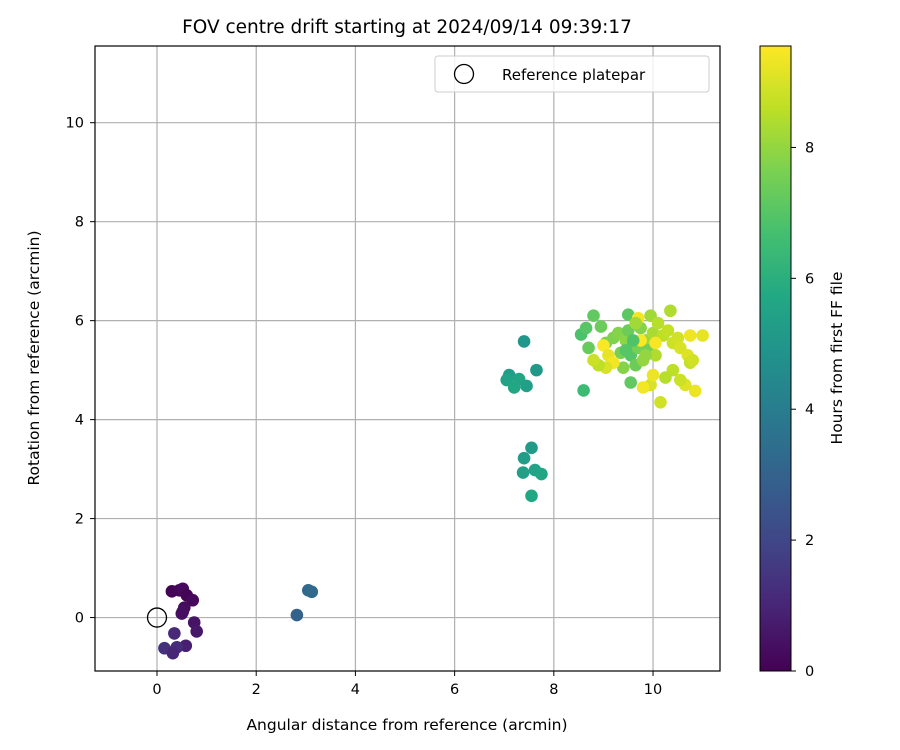 The height and width of the screenshot is (750, 900). What do you see at coordinates (407, 684) in the screenshot?
I see `x-axis-ticks: 0 2 4 6 8 10` at bounding box center [407, 684].